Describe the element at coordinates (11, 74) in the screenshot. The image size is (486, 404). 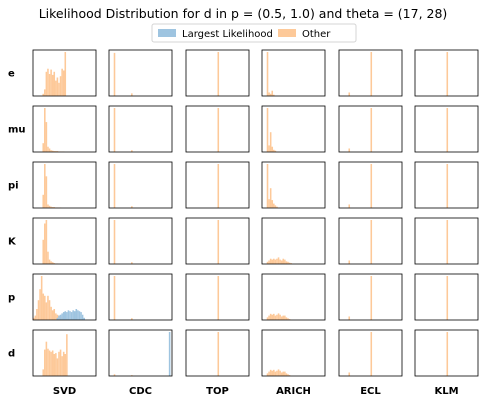
I see `row-label: e` at that location.